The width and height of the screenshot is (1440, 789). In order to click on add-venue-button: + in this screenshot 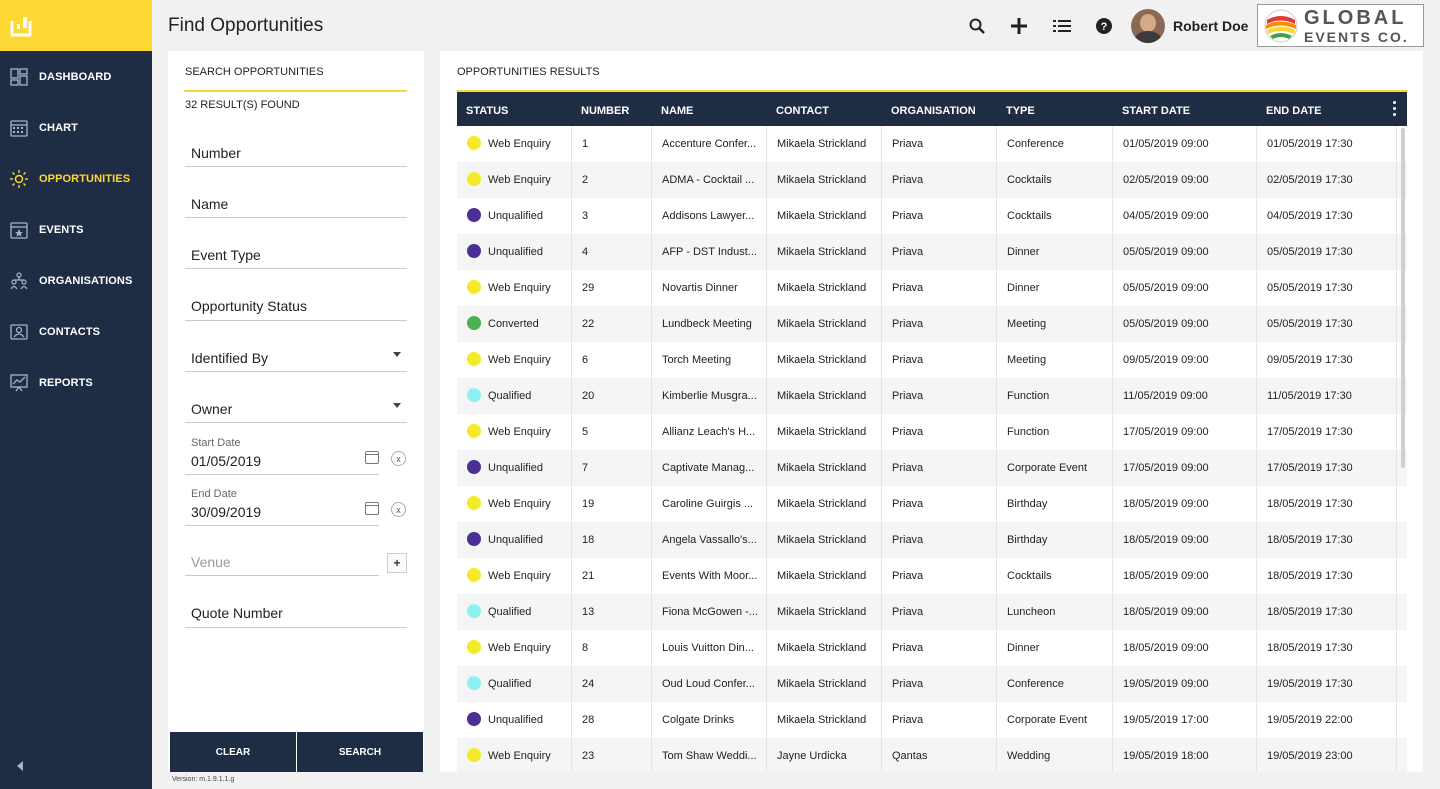, I will do `click(397, 563)`.